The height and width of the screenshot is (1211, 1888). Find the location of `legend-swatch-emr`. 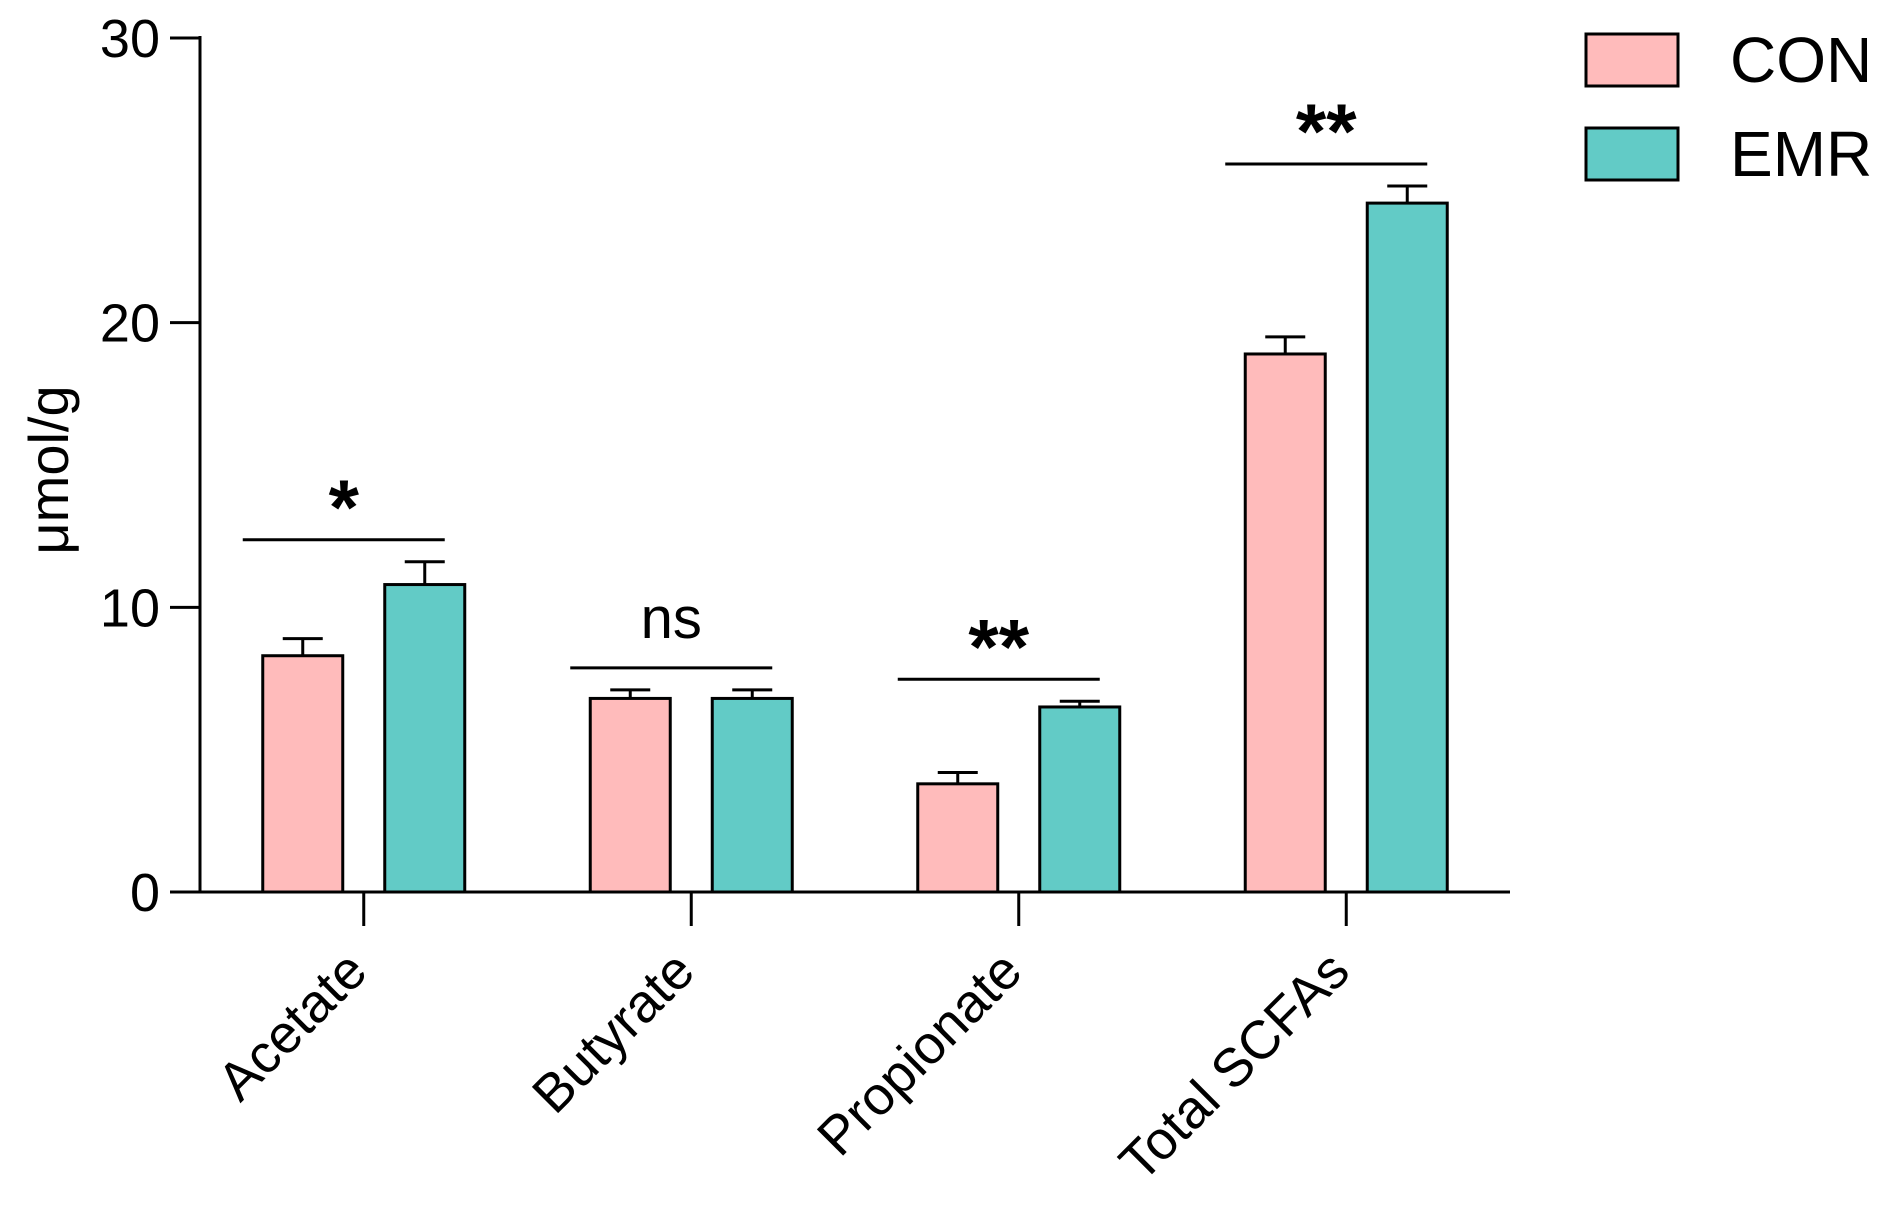

legend-swatch-emr is located at coordinates (1632, 154).